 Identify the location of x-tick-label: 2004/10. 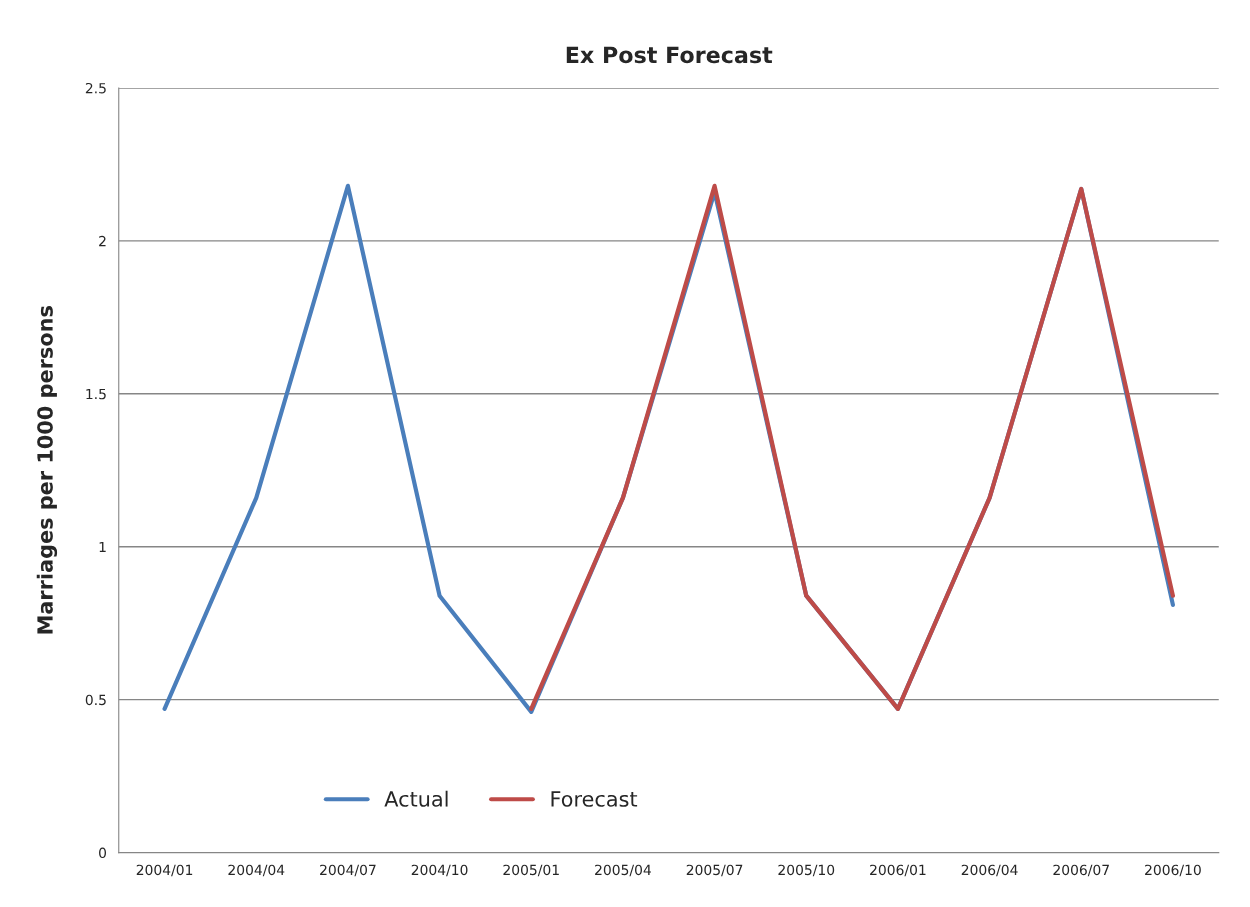
(439, 870).